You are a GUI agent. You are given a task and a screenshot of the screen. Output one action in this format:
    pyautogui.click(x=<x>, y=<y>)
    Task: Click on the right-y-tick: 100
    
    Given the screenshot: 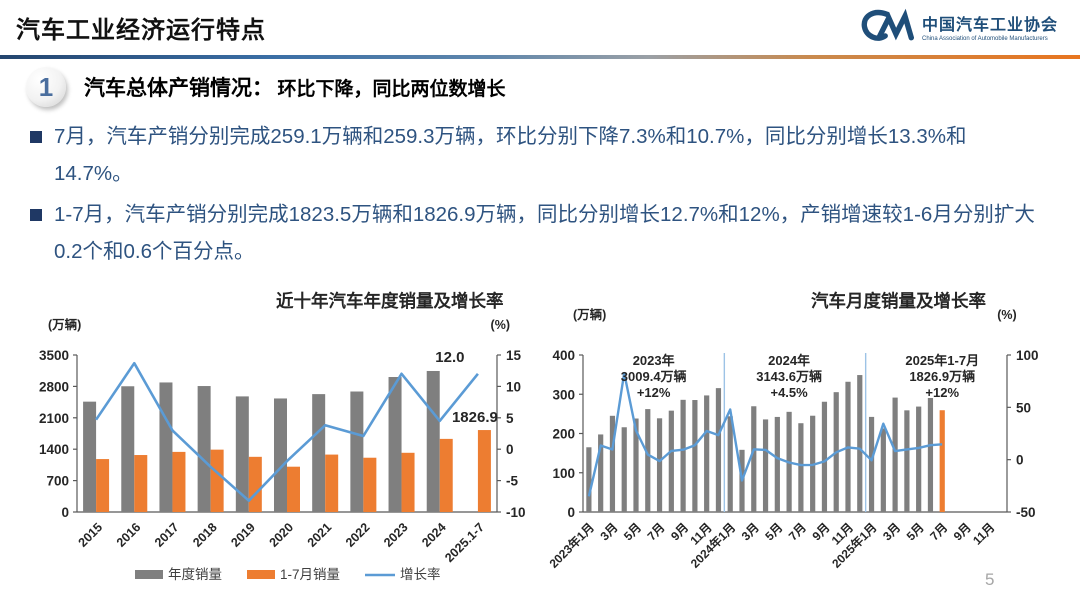 What is the action you would take?
    pyautogui.click(x=1027, y=355)
    